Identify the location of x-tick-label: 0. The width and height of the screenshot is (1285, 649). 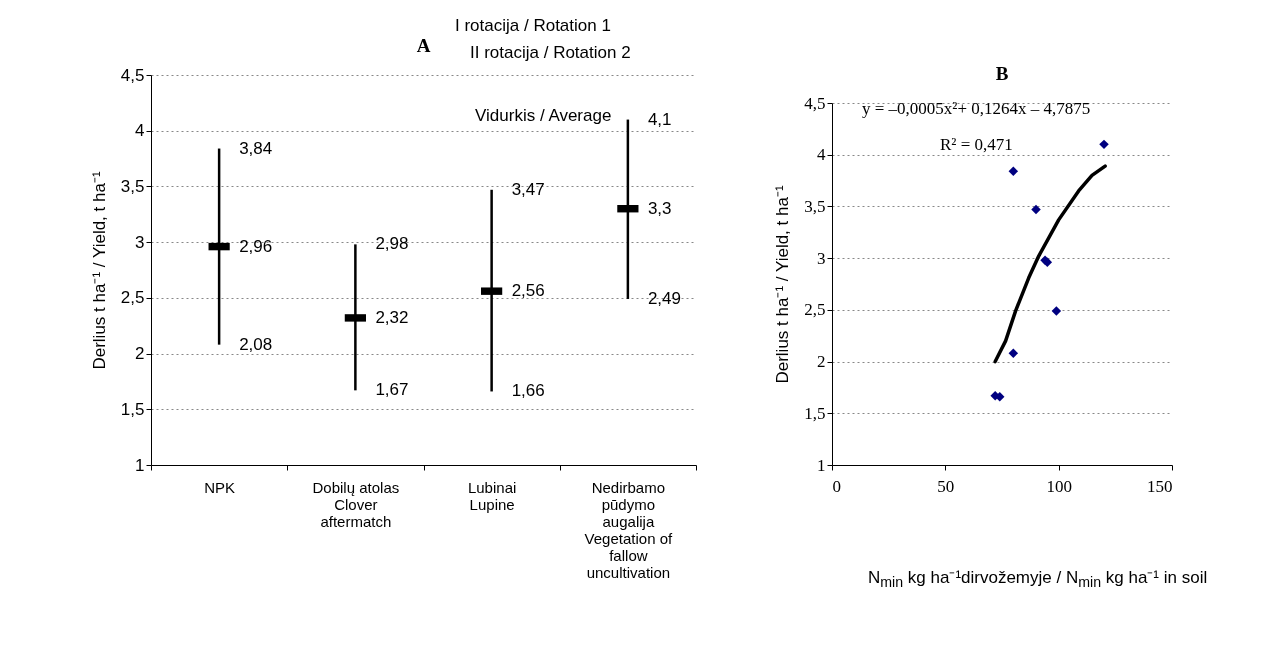
(836, 486).